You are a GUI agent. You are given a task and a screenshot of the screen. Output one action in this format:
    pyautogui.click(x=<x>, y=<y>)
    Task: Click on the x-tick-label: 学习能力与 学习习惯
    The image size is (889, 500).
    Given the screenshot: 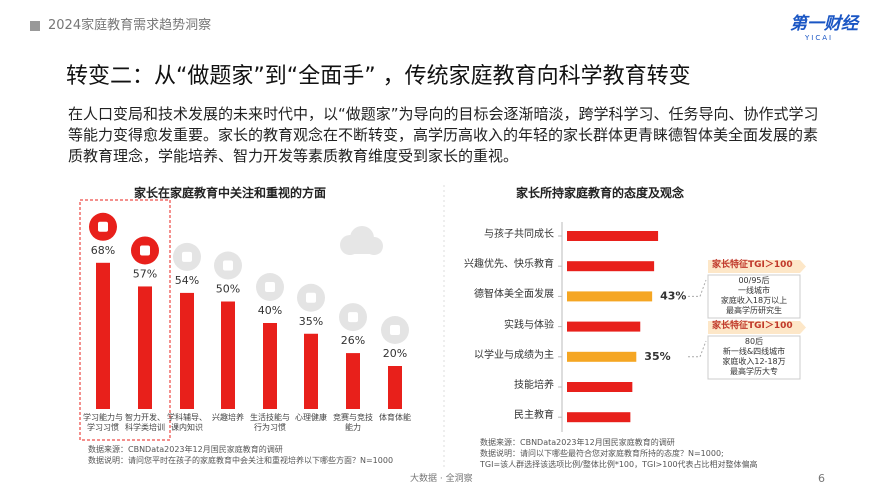 What is the action you would take?
    pyautogui.click(x=103, y=422)
    